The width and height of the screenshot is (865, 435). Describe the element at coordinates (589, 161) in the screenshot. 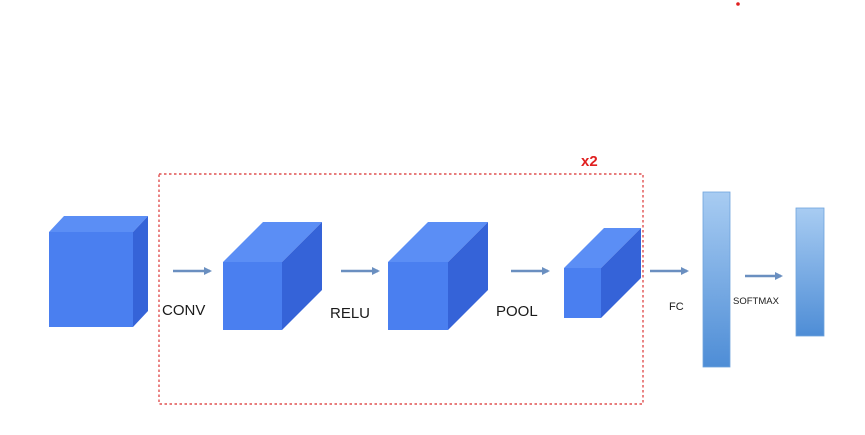

I see `repeat-count-label: x2` at that location.